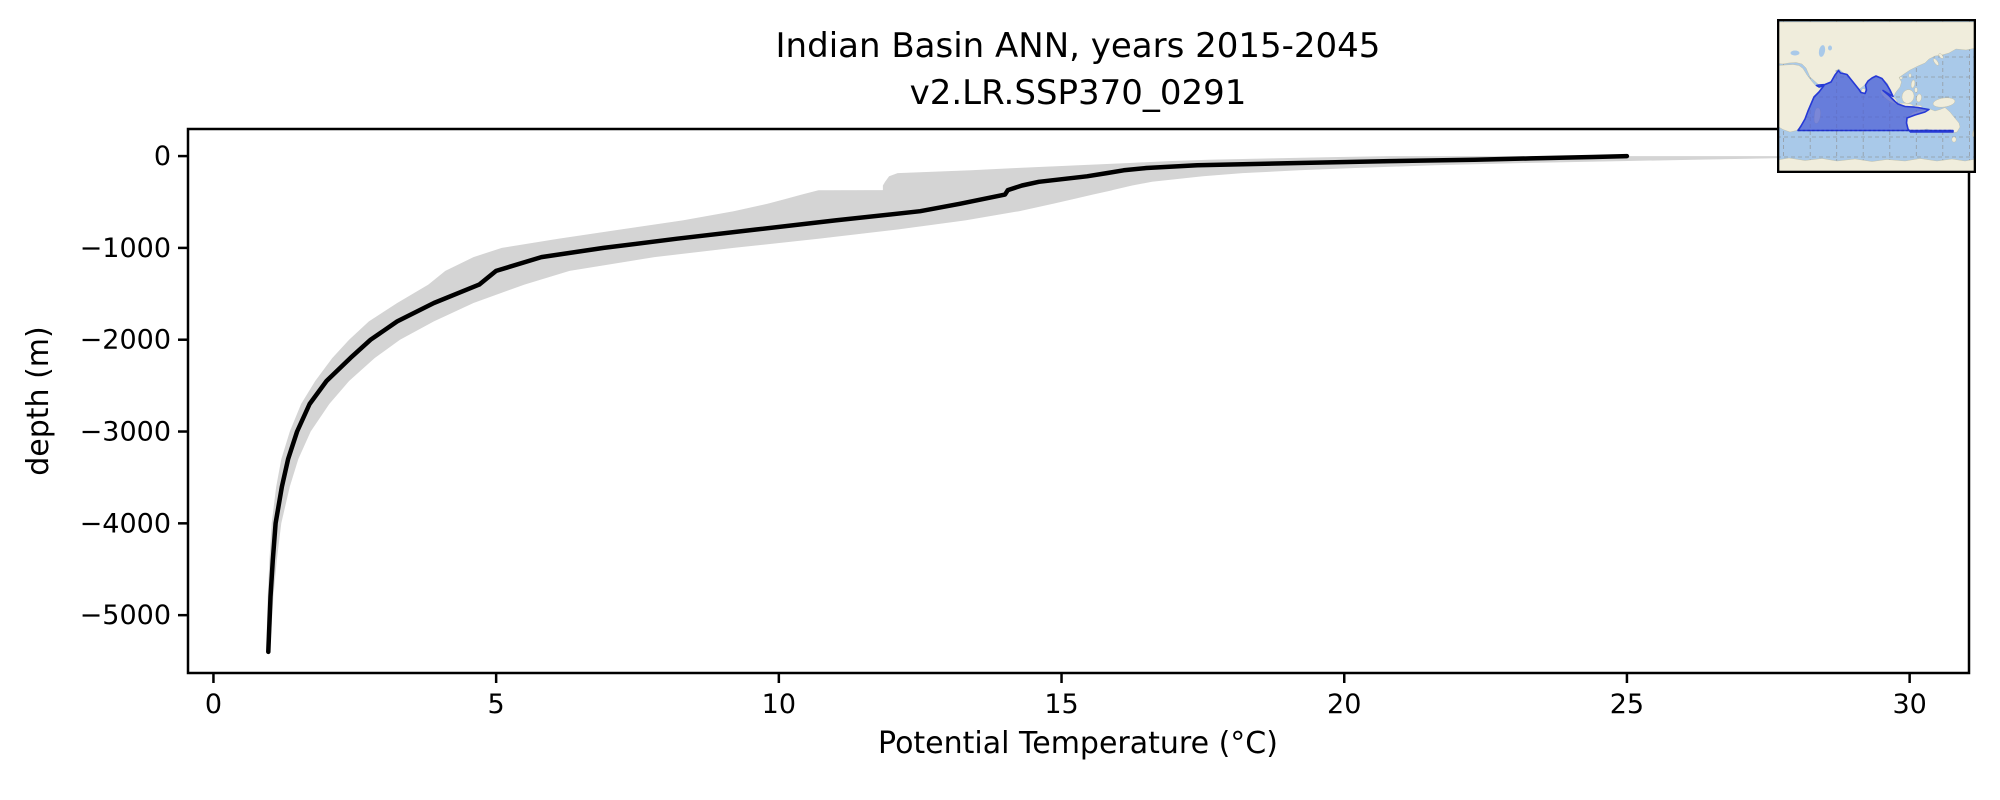  I want to click on y-tick-label: 0, so click(162, 156).